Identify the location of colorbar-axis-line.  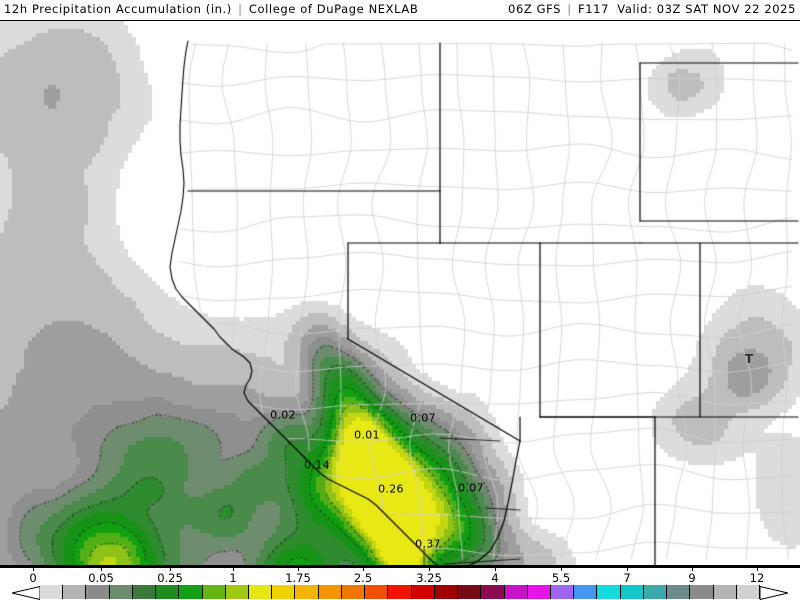
(400, 567).